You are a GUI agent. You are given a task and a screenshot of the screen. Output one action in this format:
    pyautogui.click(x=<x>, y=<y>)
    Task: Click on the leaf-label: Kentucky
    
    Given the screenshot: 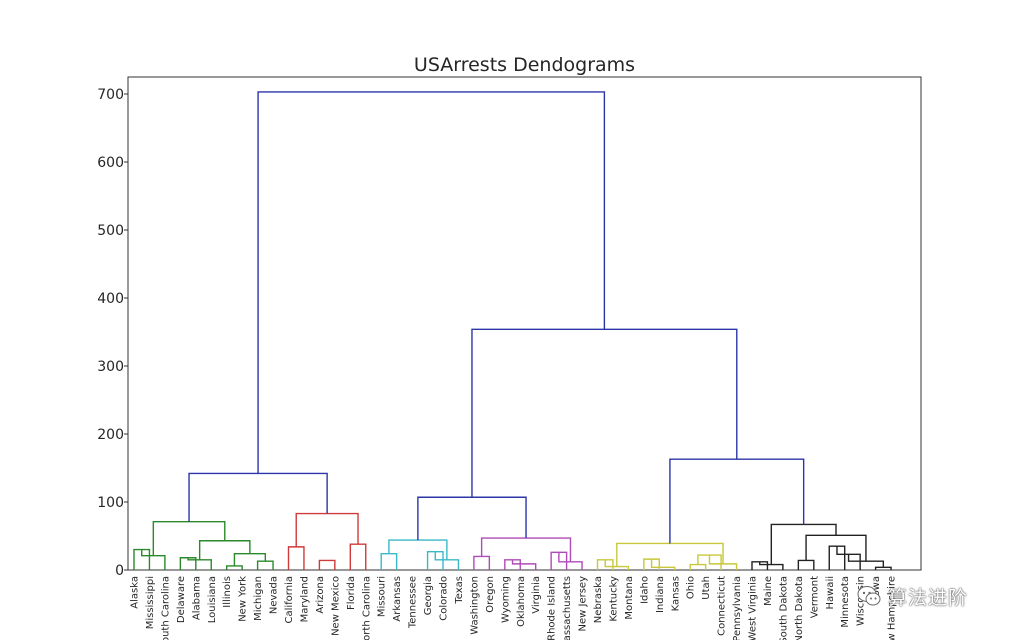 What is the action you would take?
    pyautogui.click(x=613, y=599)
    